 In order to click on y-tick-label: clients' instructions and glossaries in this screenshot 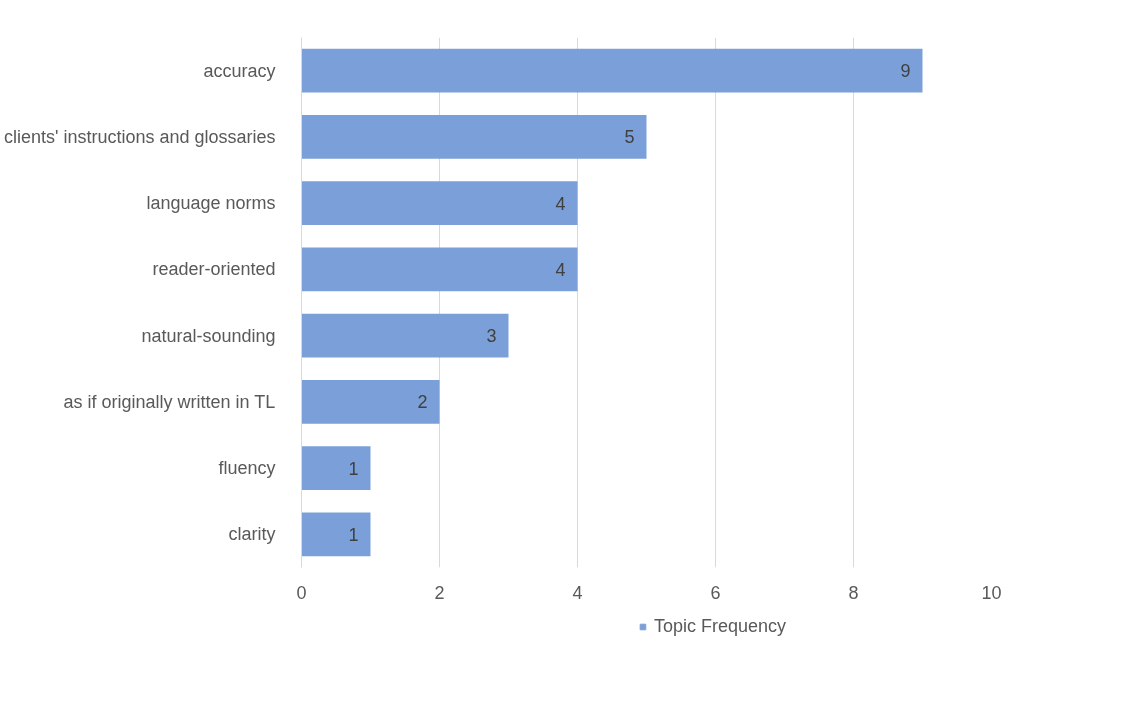, I will do `click(139, 136)`.